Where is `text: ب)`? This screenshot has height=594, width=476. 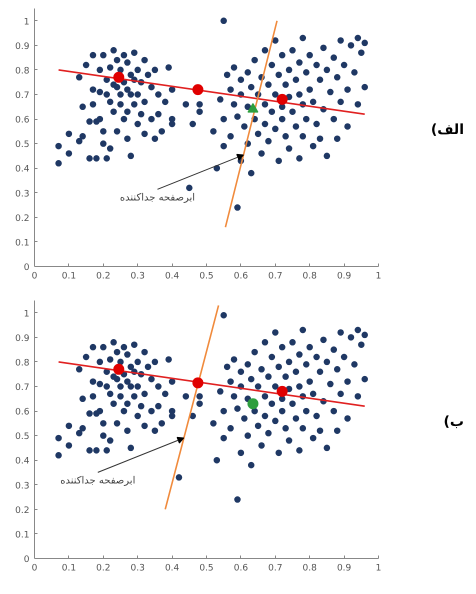 text: ب) is located at coordinates (454, 422).